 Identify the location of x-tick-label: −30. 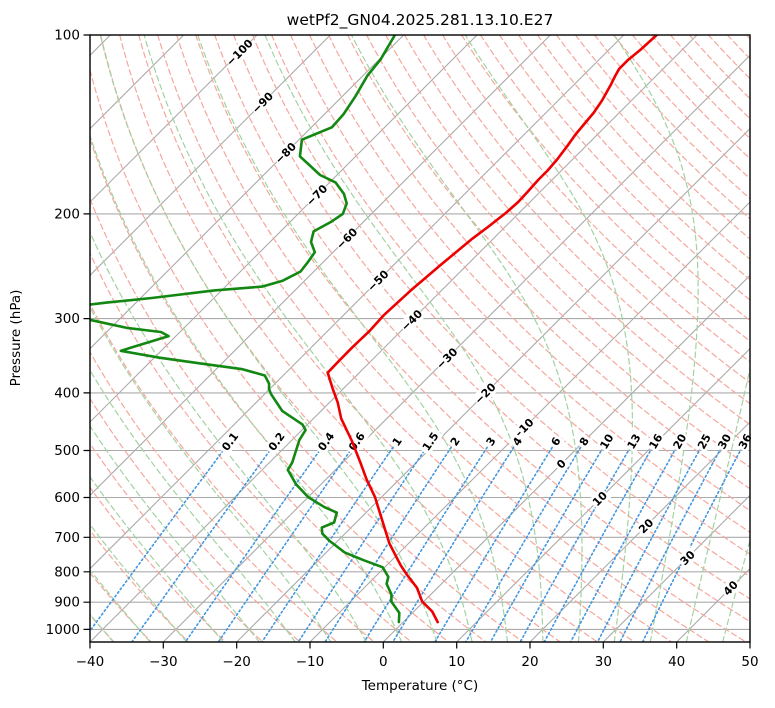
(163, 662).